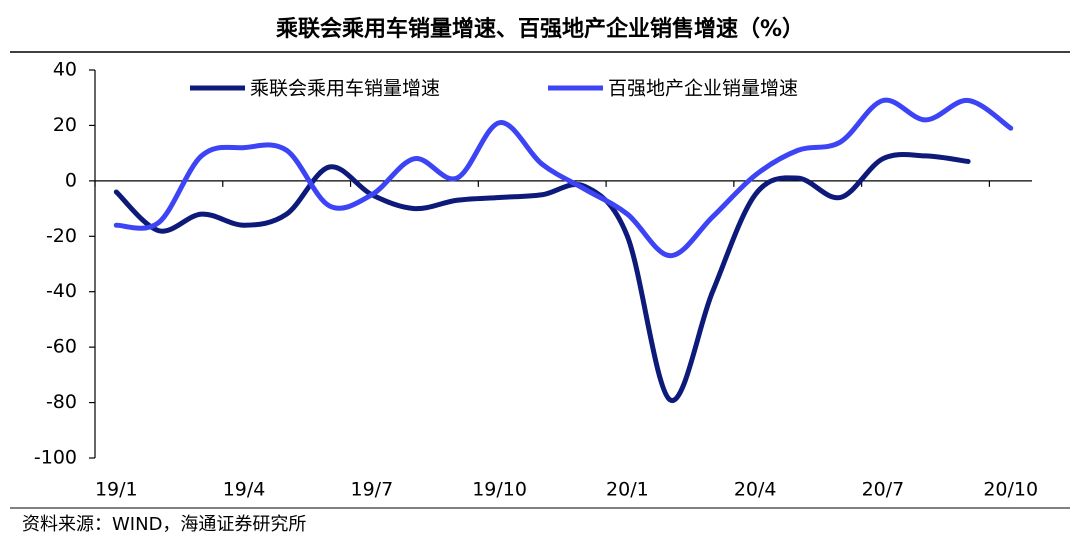  I want to click on y-tick-label: -60, so click(61, 347).